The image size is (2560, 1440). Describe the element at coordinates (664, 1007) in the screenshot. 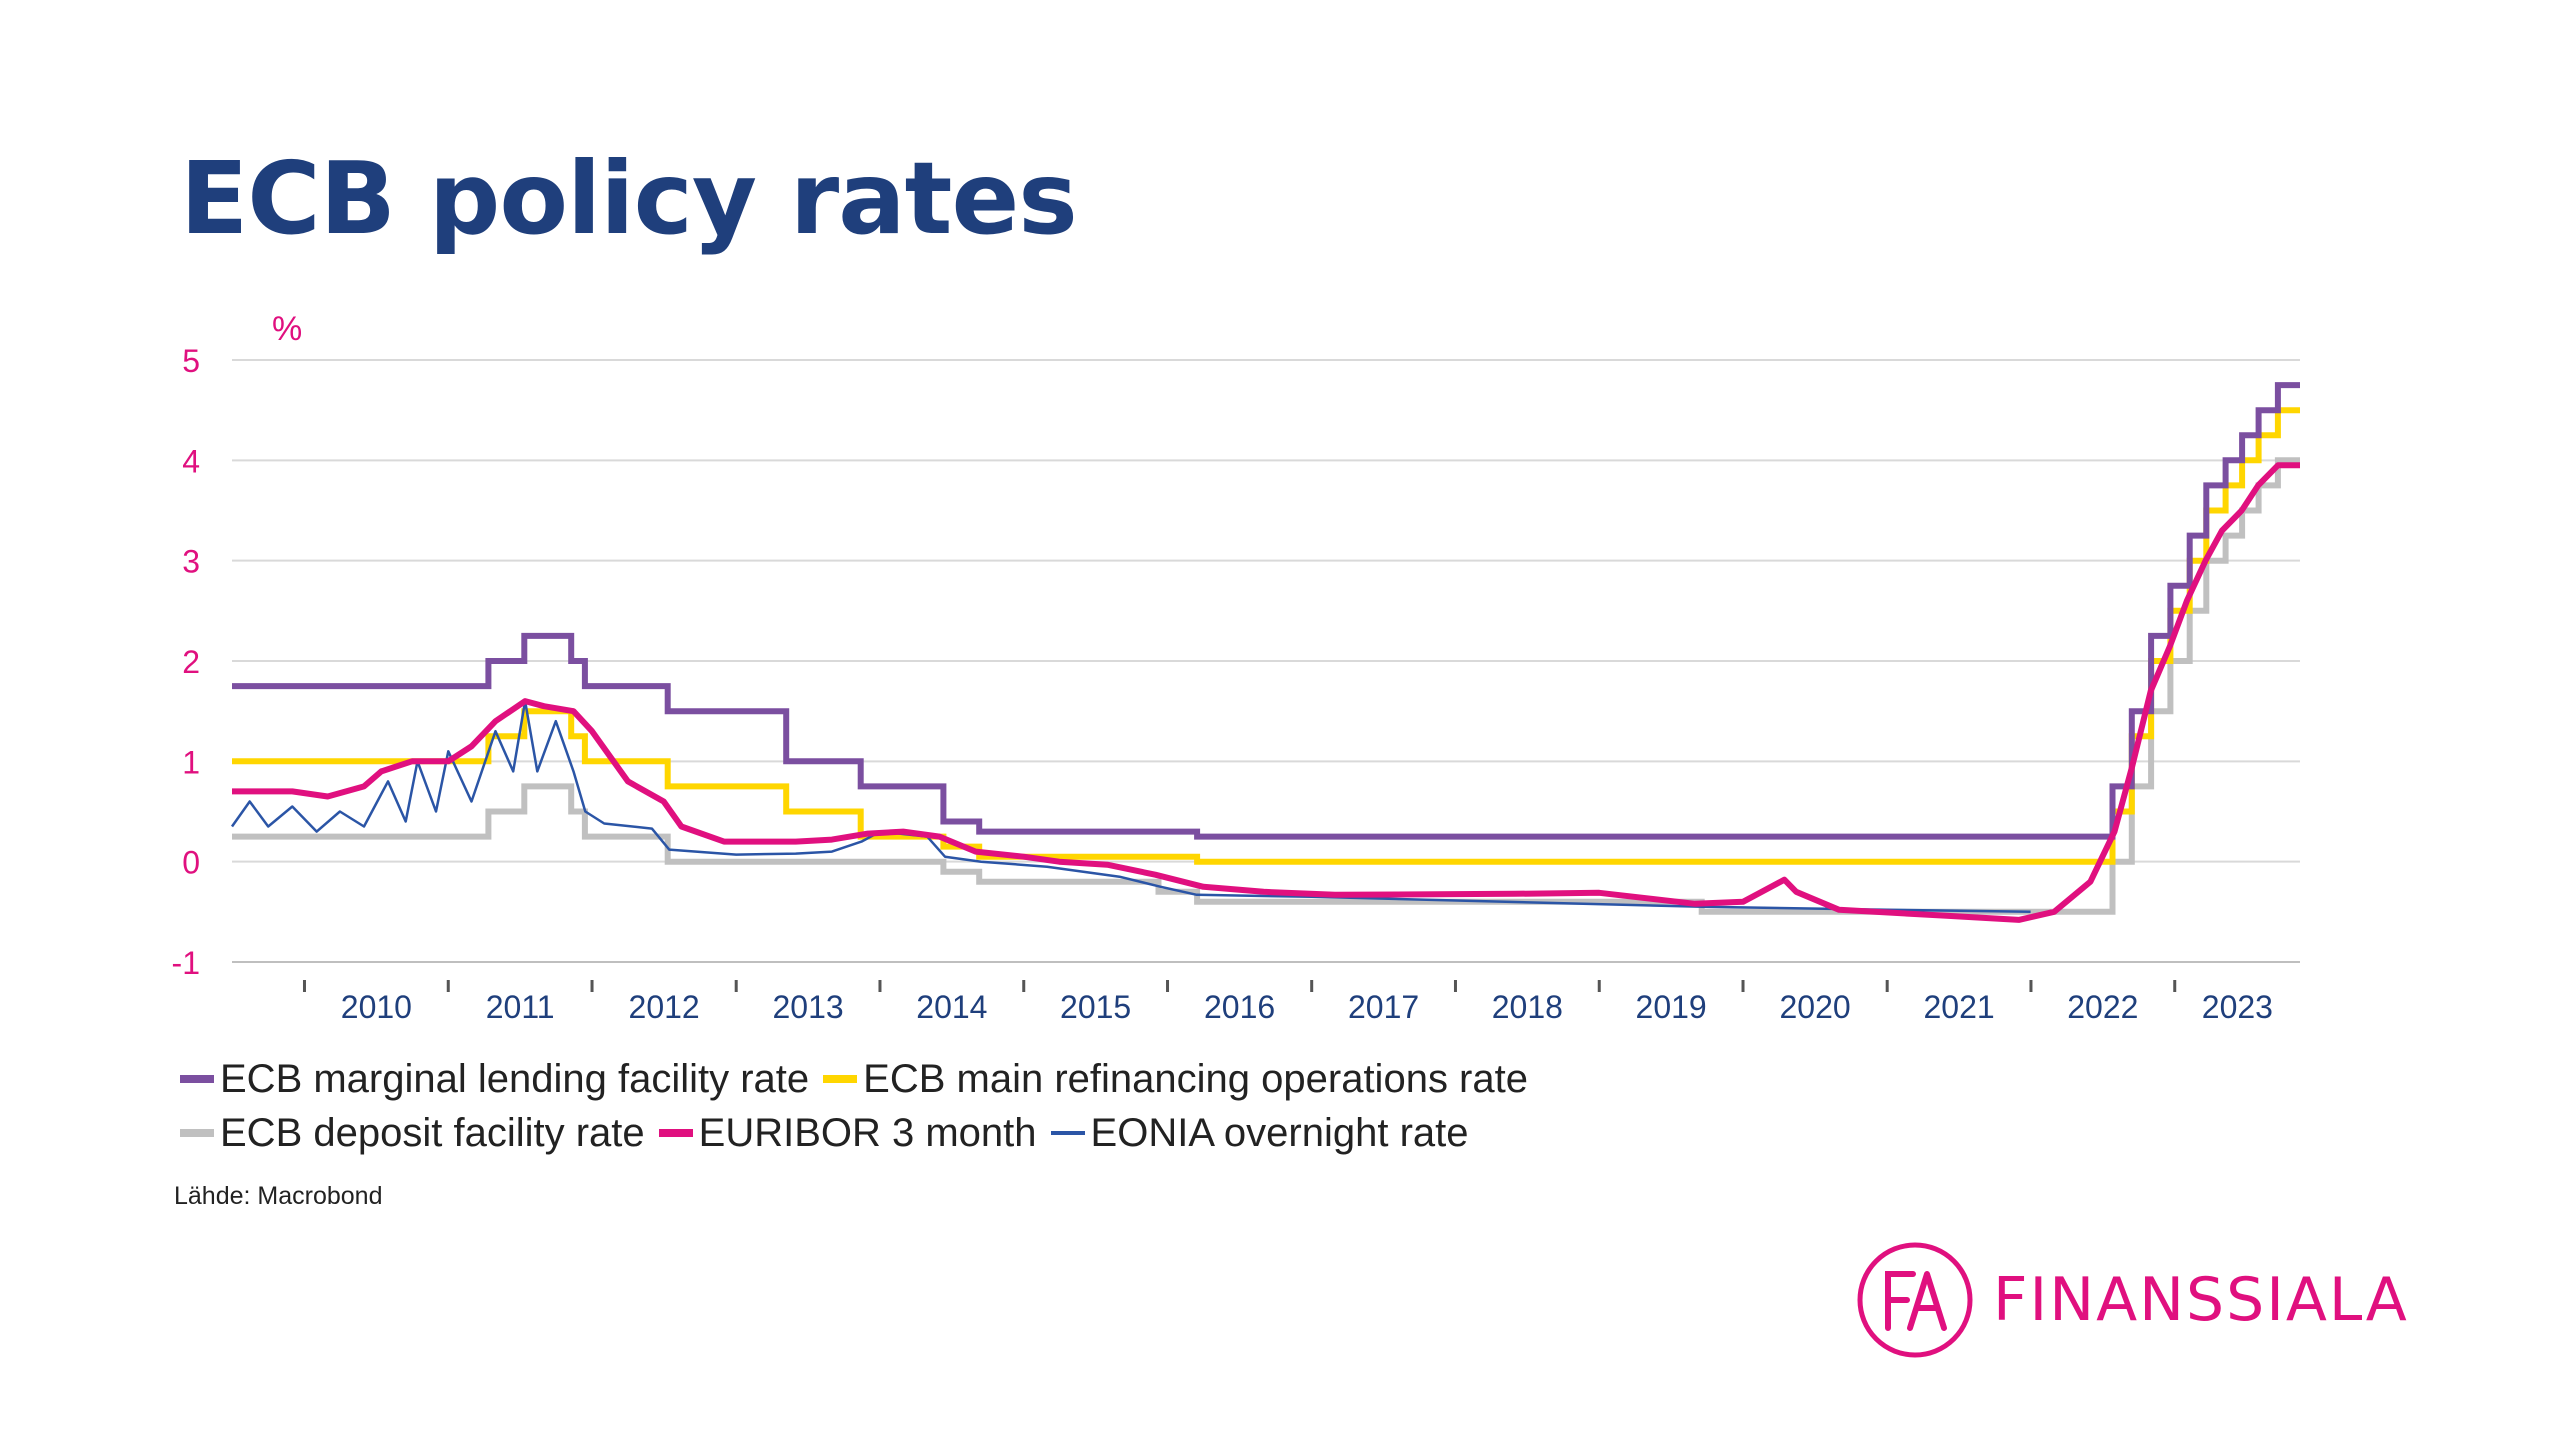

I see `x-tick-label: 2012` at that location.